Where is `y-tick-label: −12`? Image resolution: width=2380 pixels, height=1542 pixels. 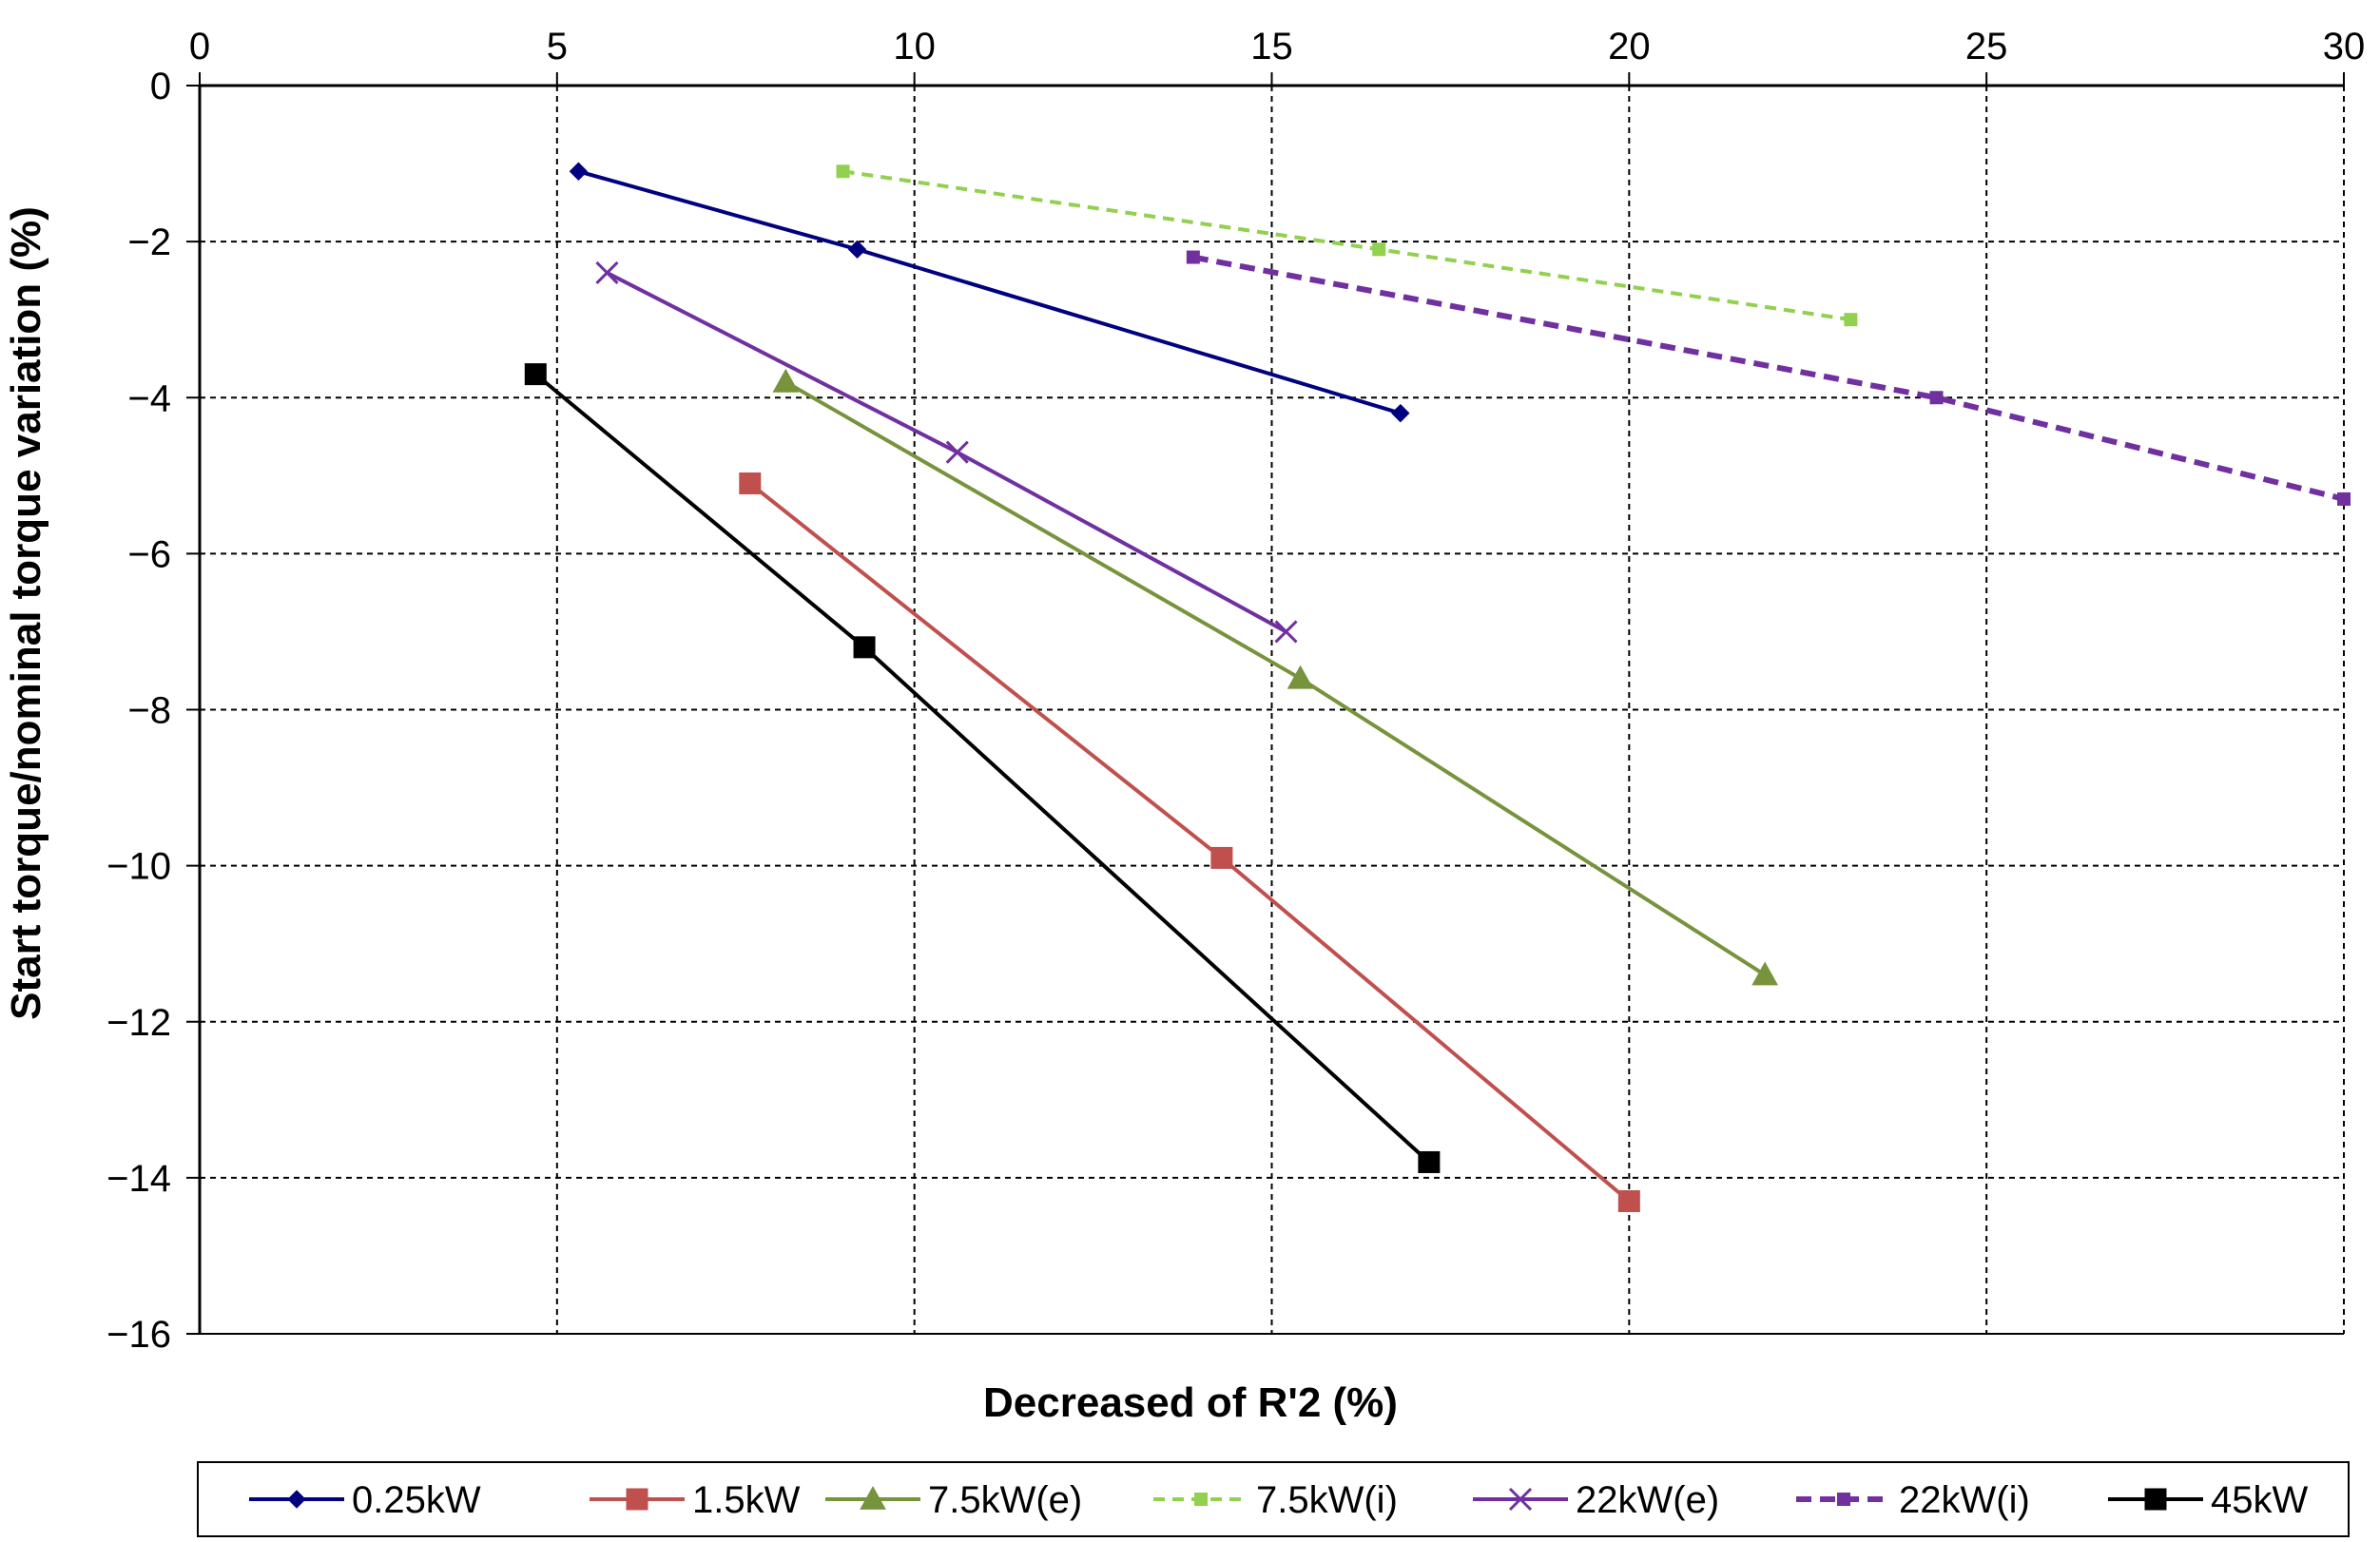
y-tick-label: −12 is located at coordinates (138, 1023).